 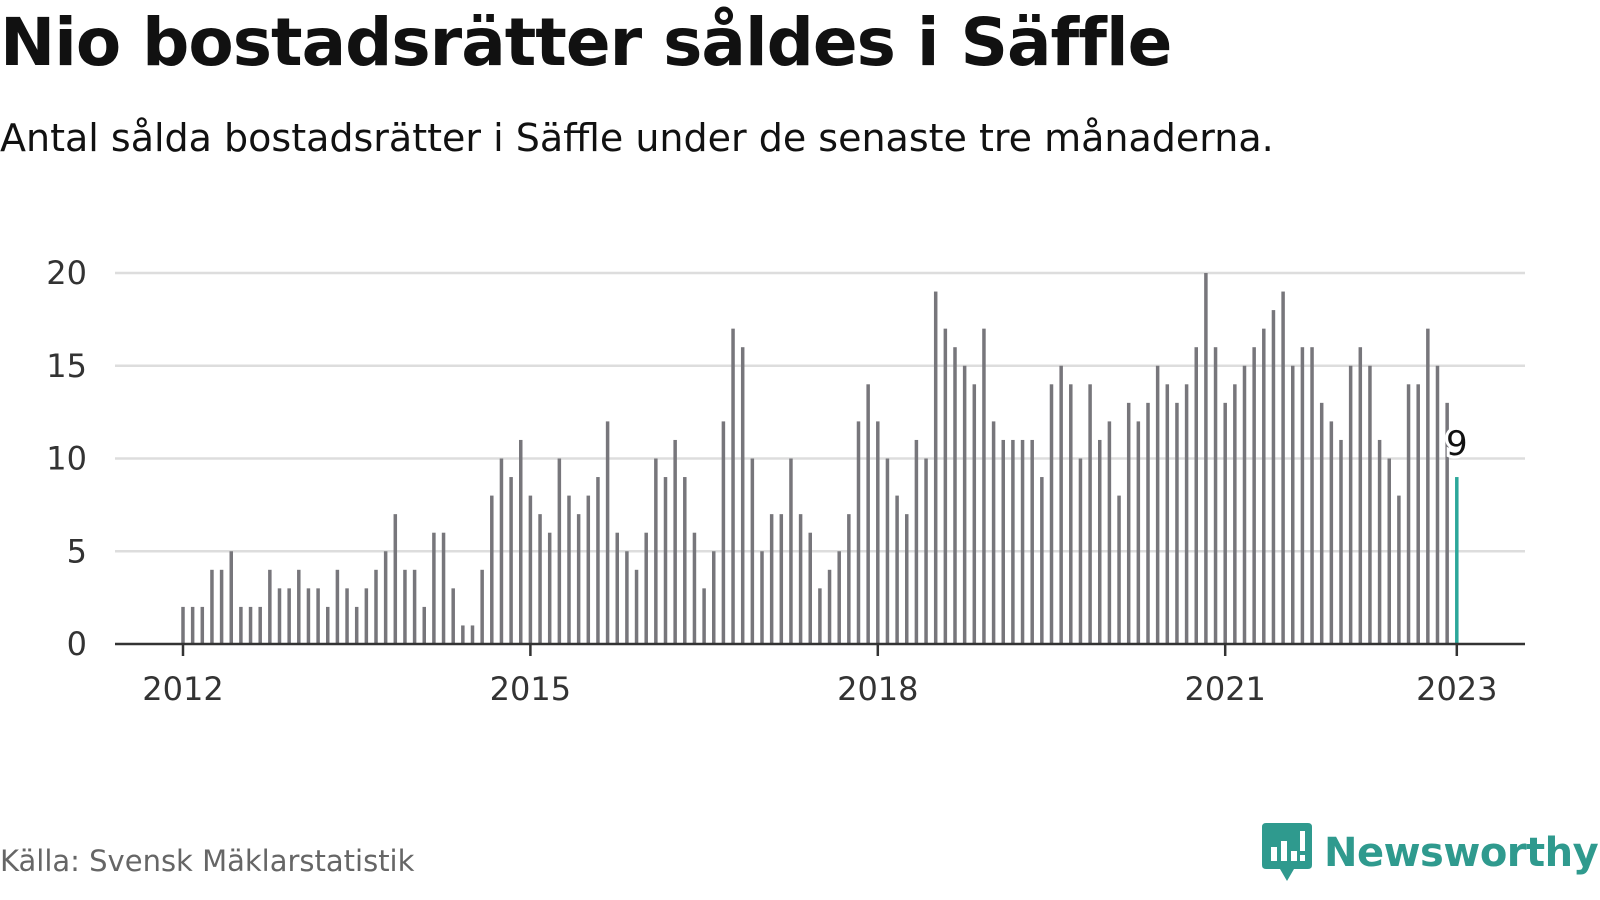 I want to click on newsworthy-logo: Newsworthy, so click(x=1430, y=853).